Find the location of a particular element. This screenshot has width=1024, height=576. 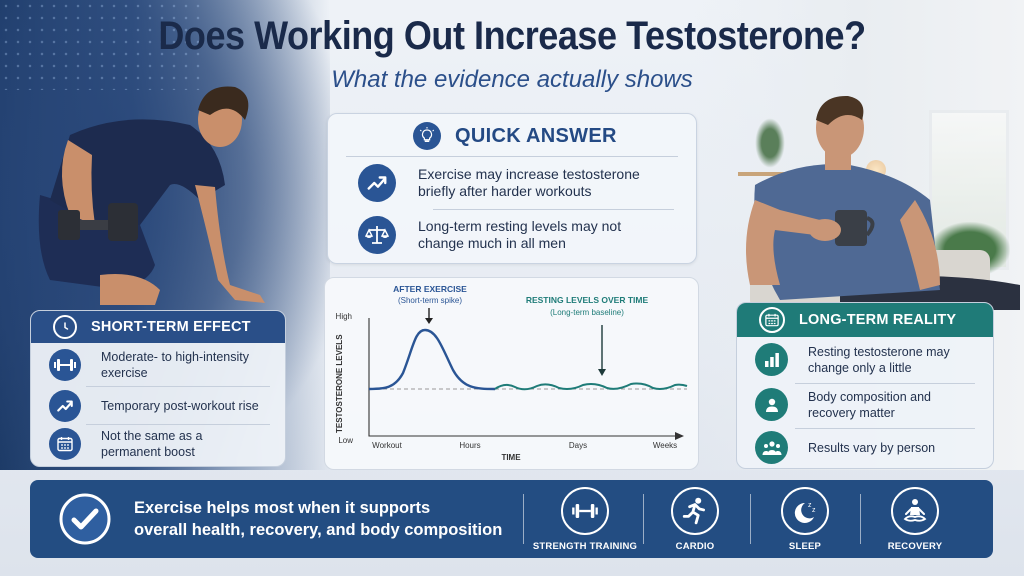

quick-answer-text: change much in all men is located at coordinates (492, 243).